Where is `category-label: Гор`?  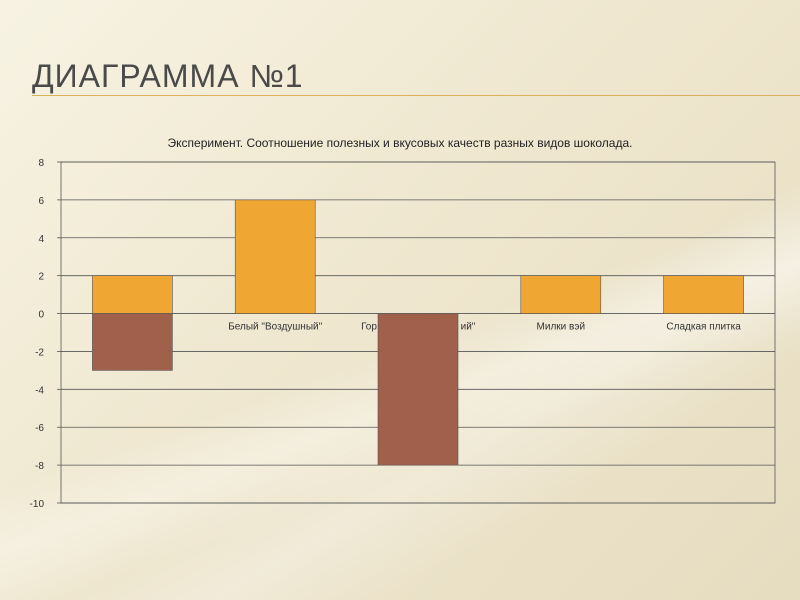 category-label: Гор is located at coordinates (369, 327).